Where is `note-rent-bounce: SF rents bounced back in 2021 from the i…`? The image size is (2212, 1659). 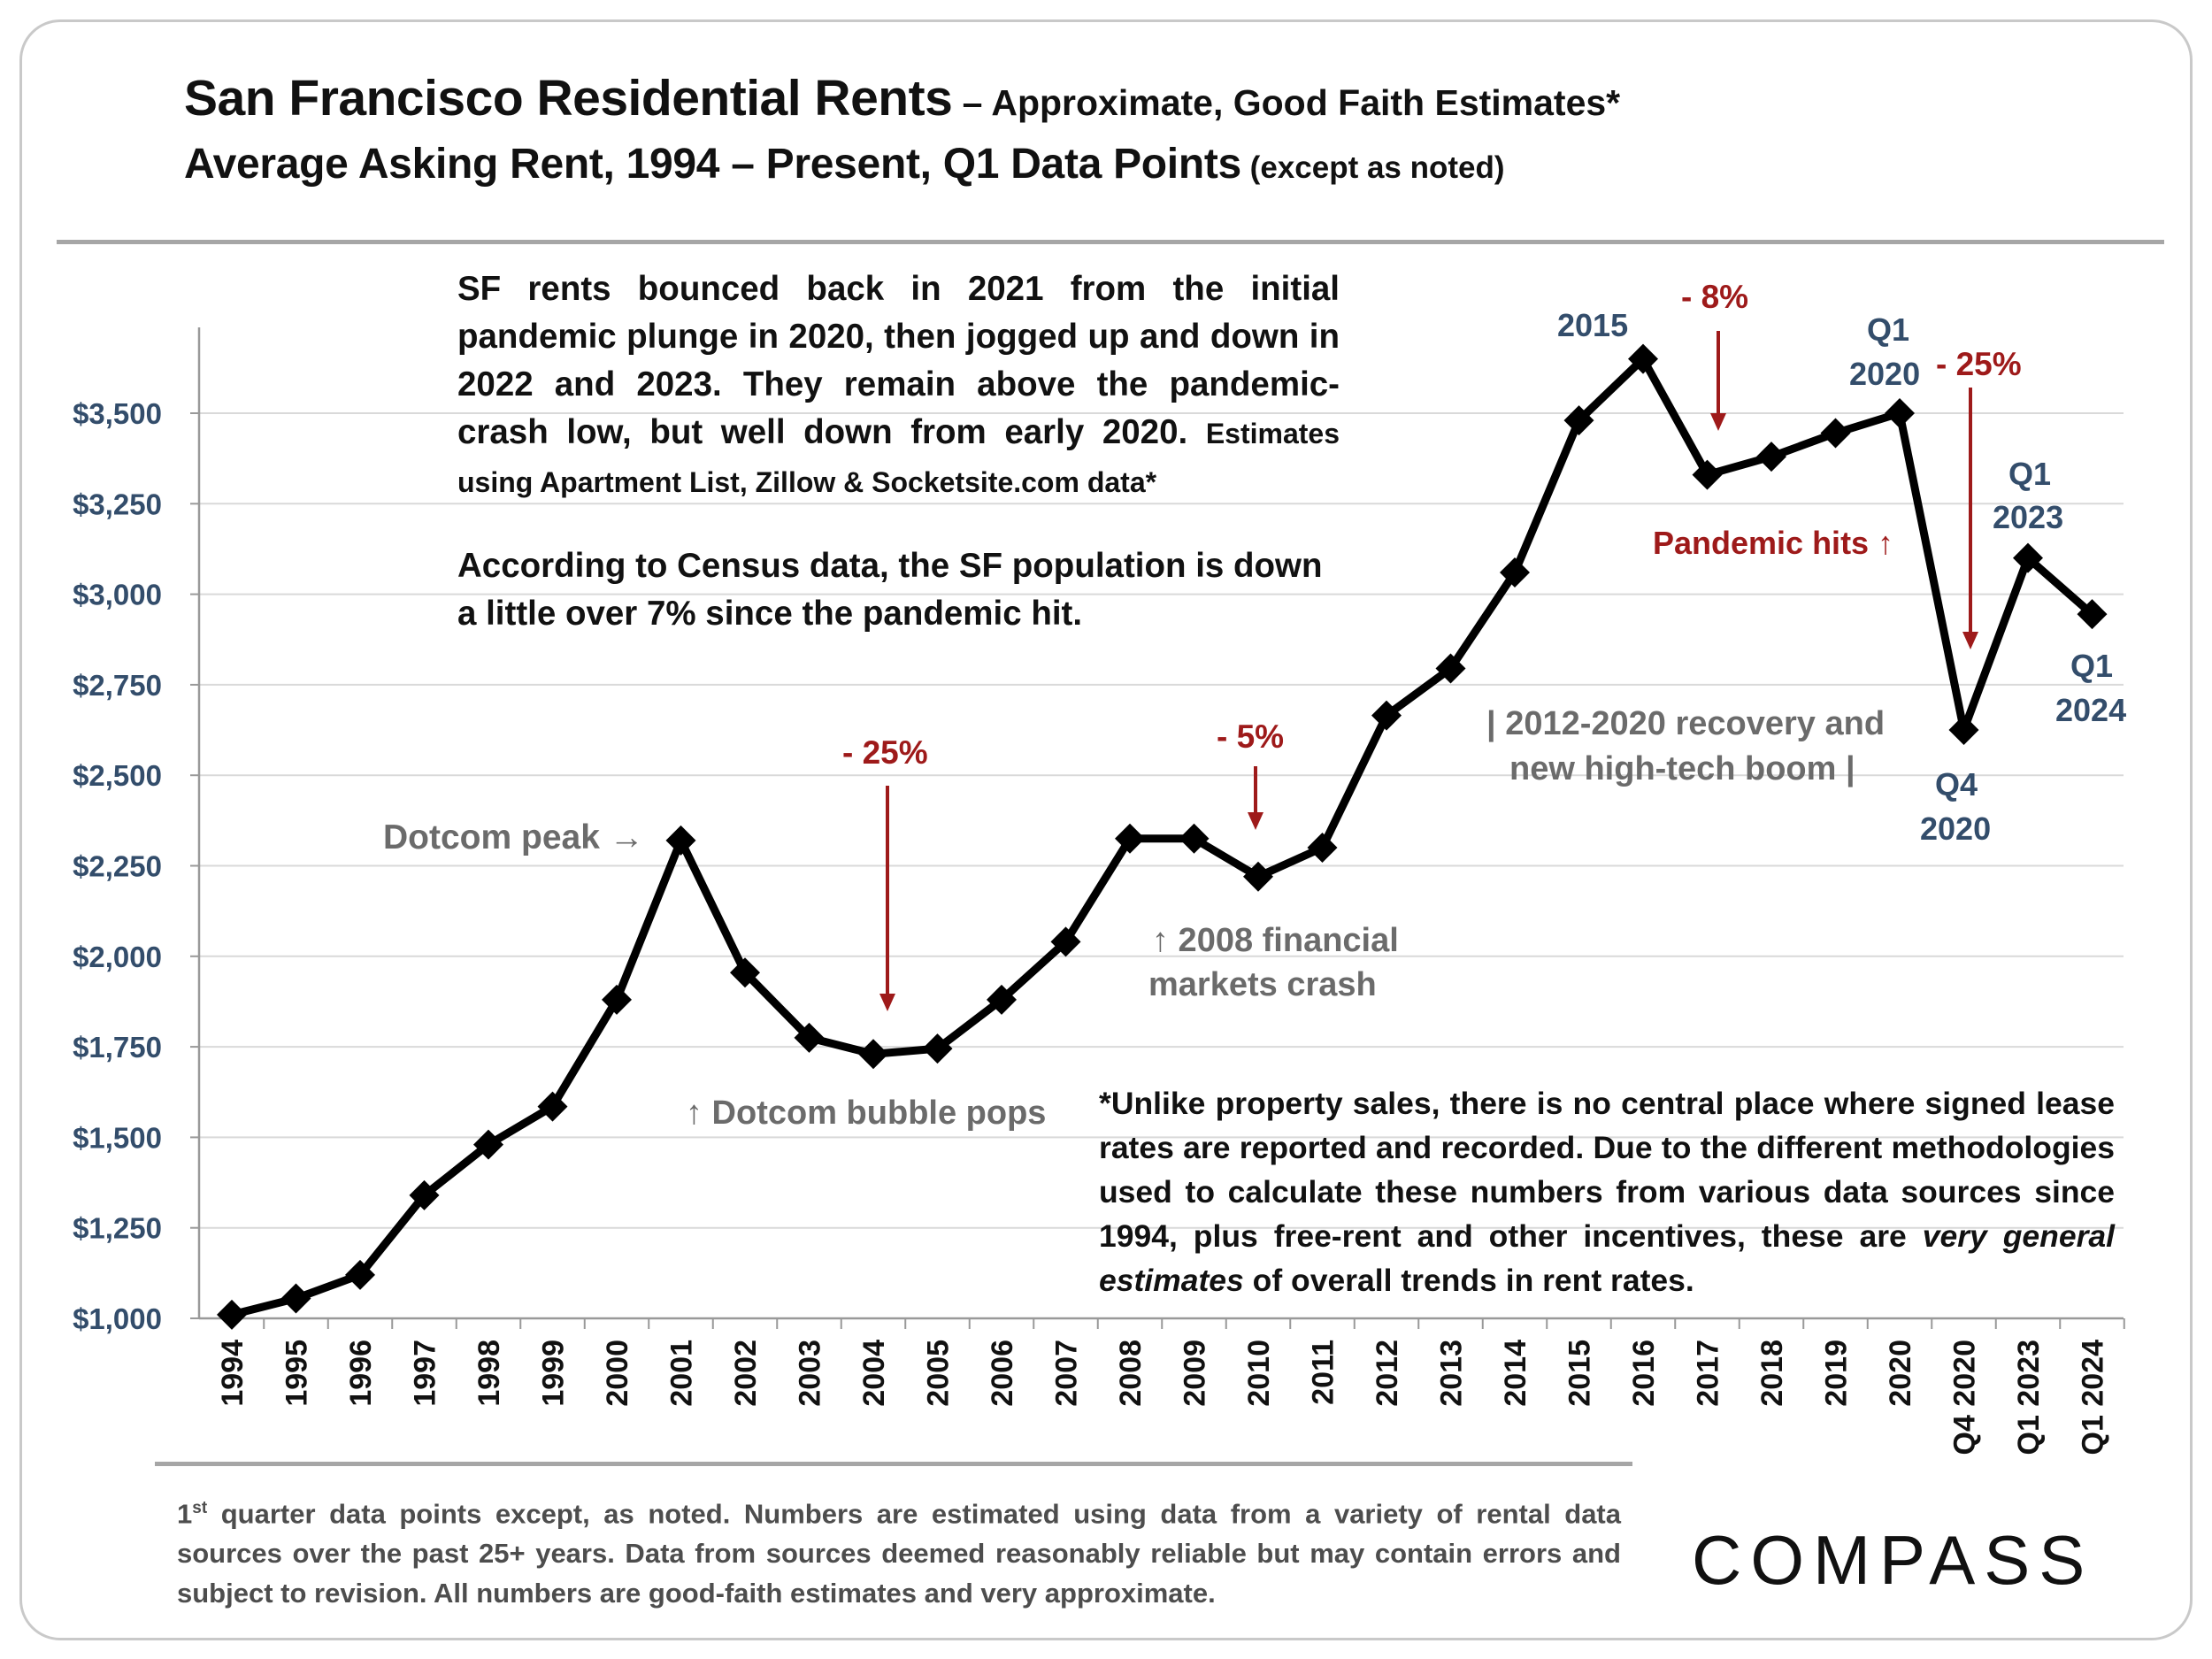 note-rent-bounce: SF rents bounced back in 2021 from the i… is located at coordinates (899, 386).